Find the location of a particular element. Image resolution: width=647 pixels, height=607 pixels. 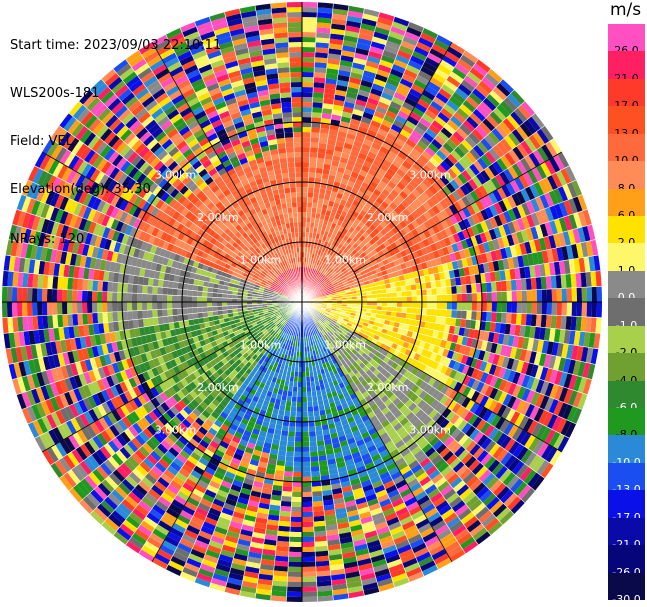

radar-ray is located at coordinates (408, 190).